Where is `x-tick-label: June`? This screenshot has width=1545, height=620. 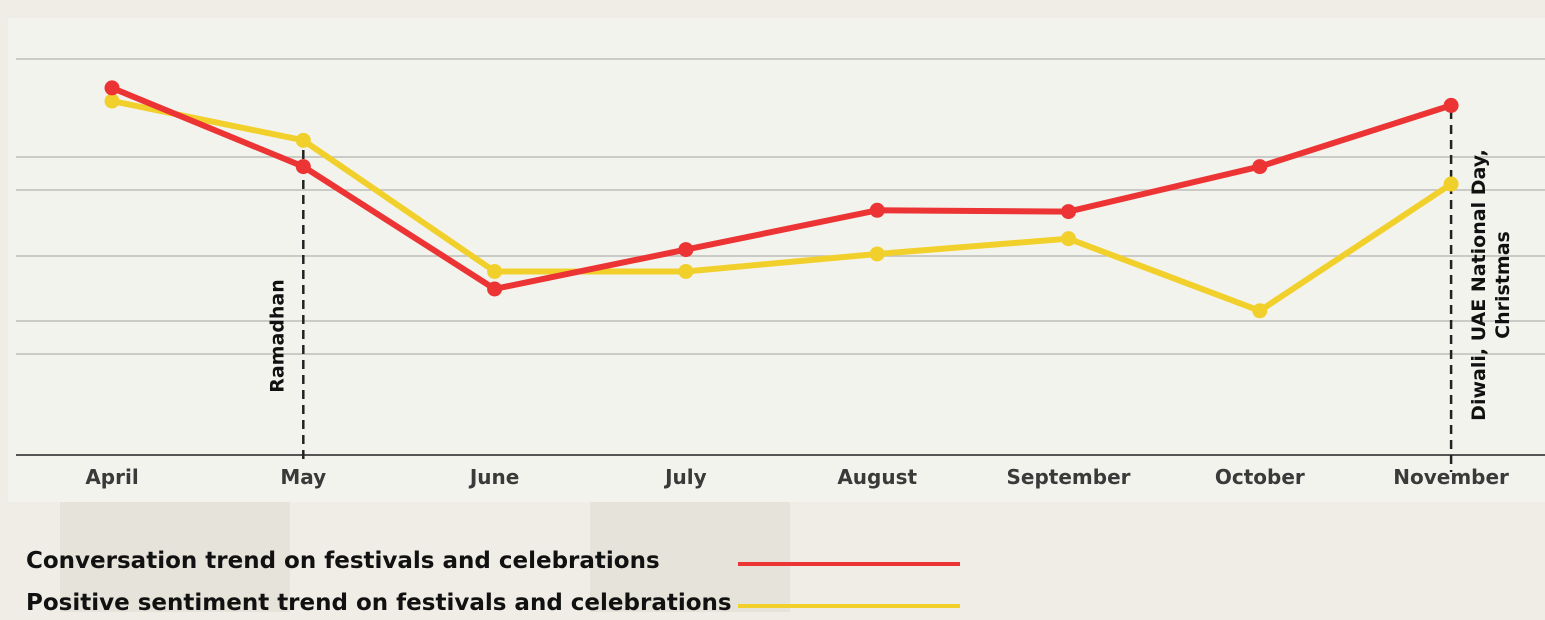
x-tick-label: June is located at coordinates (493, 477).